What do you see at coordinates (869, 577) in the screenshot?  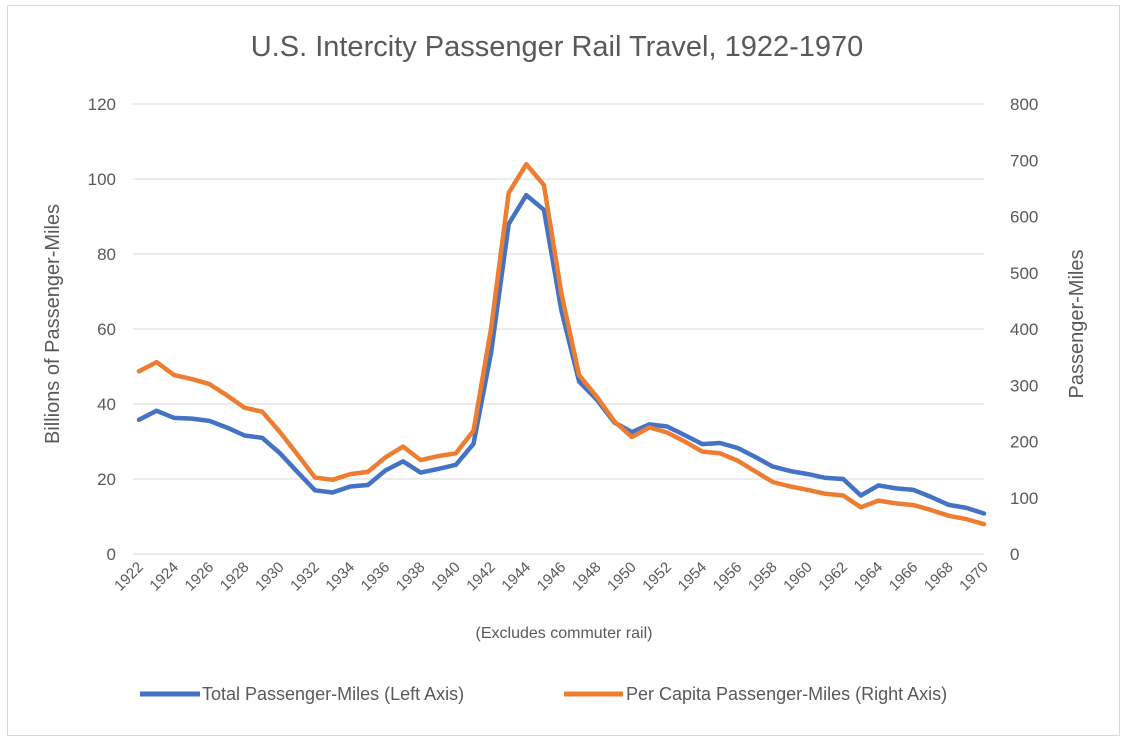 I see `x-tick-label: 1964` at bounding box center [869, 577].